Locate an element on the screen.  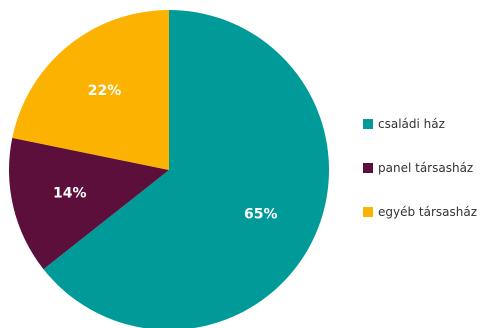
legend-item-panel-tarsashaz: panel társasház is located at coordinates (420, 168).